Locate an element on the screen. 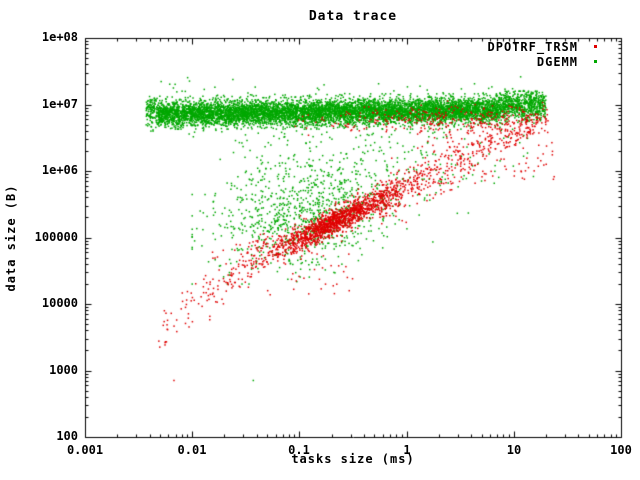  chart-title: Data trace is located at coordinates (353, 16).